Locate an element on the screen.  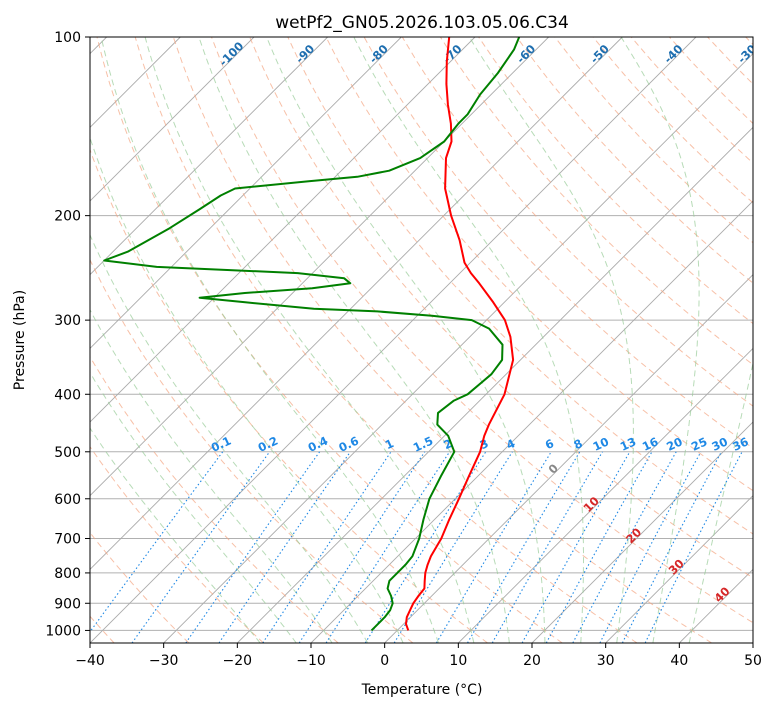
x-tick-label: 0 is located at coordinates (384, 661).